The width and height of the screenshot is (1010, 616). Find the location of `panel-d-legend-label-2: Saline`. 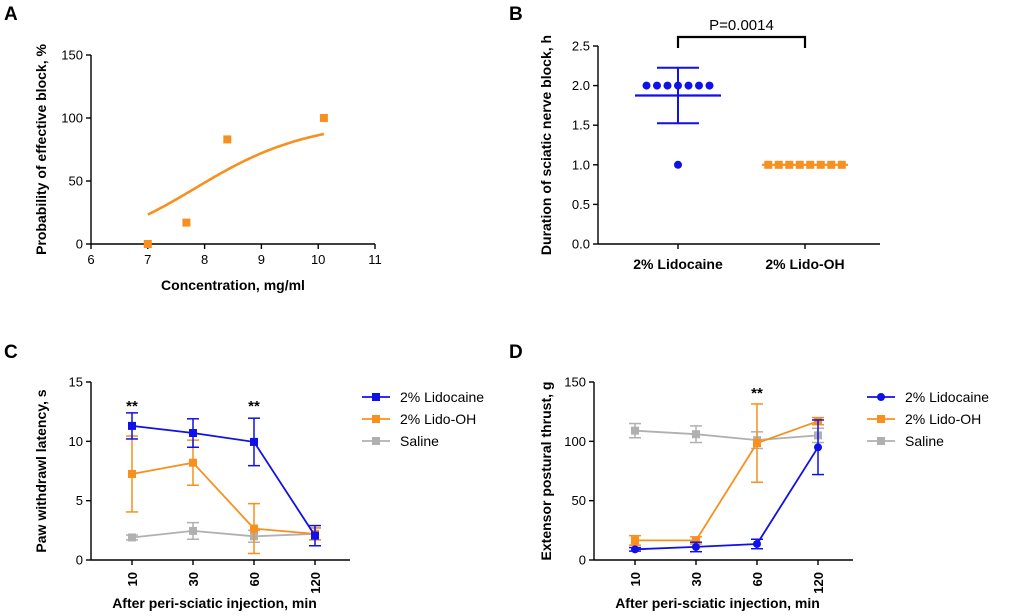

panel-d-legend-label-2: Saline is located at coordinates (924, 441).